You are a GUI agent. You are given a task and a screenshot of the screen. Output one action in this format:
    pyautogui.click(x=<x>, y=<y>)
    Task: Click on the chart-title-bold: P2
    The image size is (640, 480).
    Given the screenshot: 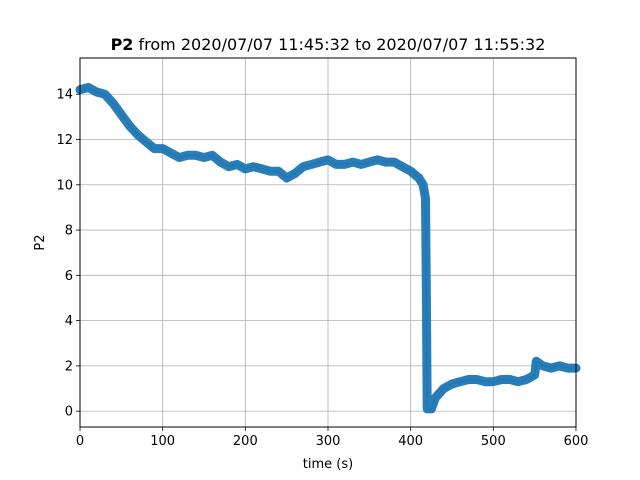 What is the action you would take?
    pyautogui.click(x=122, y=44)
    